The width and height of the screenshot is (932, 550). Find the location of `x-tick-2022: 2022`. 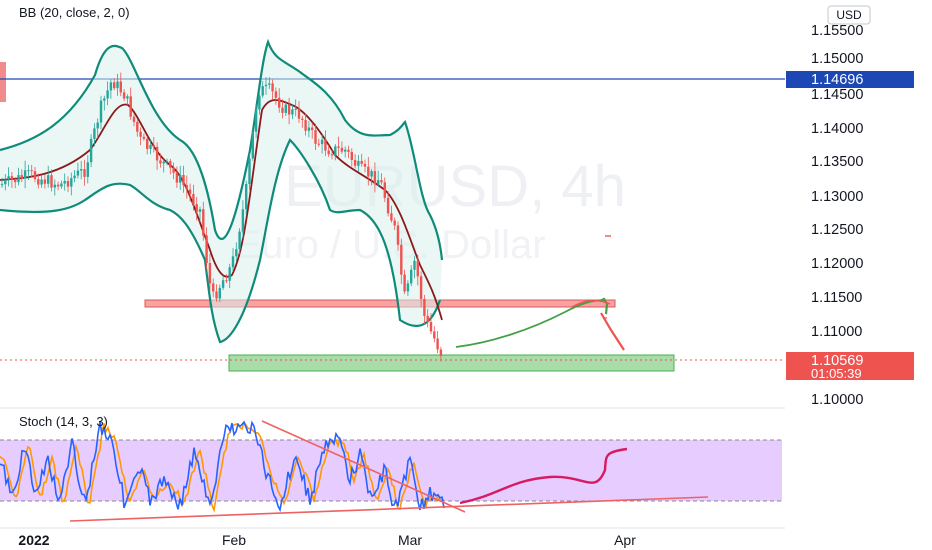

x-tick-2022: 2022 is located at coordinates (33, 540).